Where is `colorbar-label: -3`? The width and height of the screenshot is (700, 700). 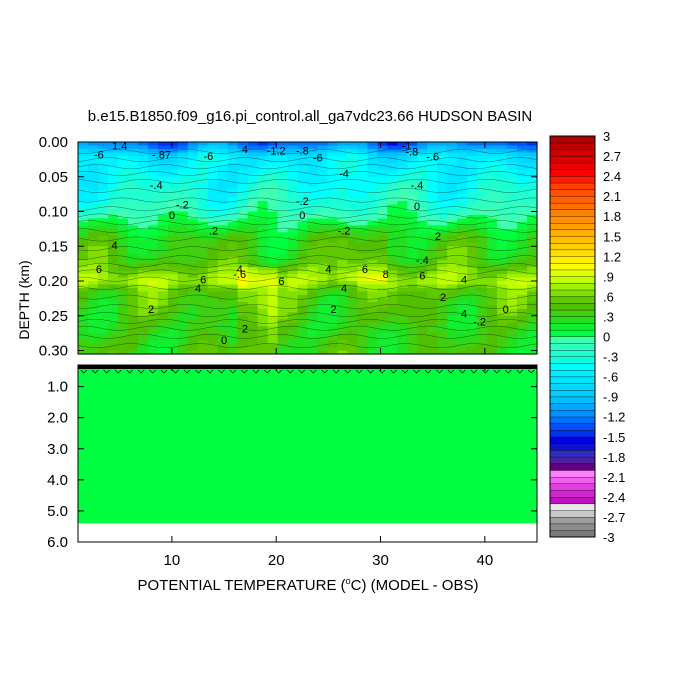 colorbar-label: -3 is located at coordinates (609, 537).